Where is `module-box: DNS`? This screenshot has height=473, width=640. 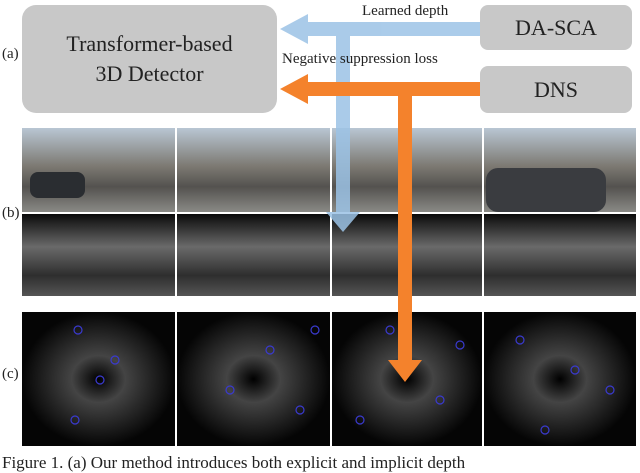
module-box: DNS is located at coordinates (556, 89).